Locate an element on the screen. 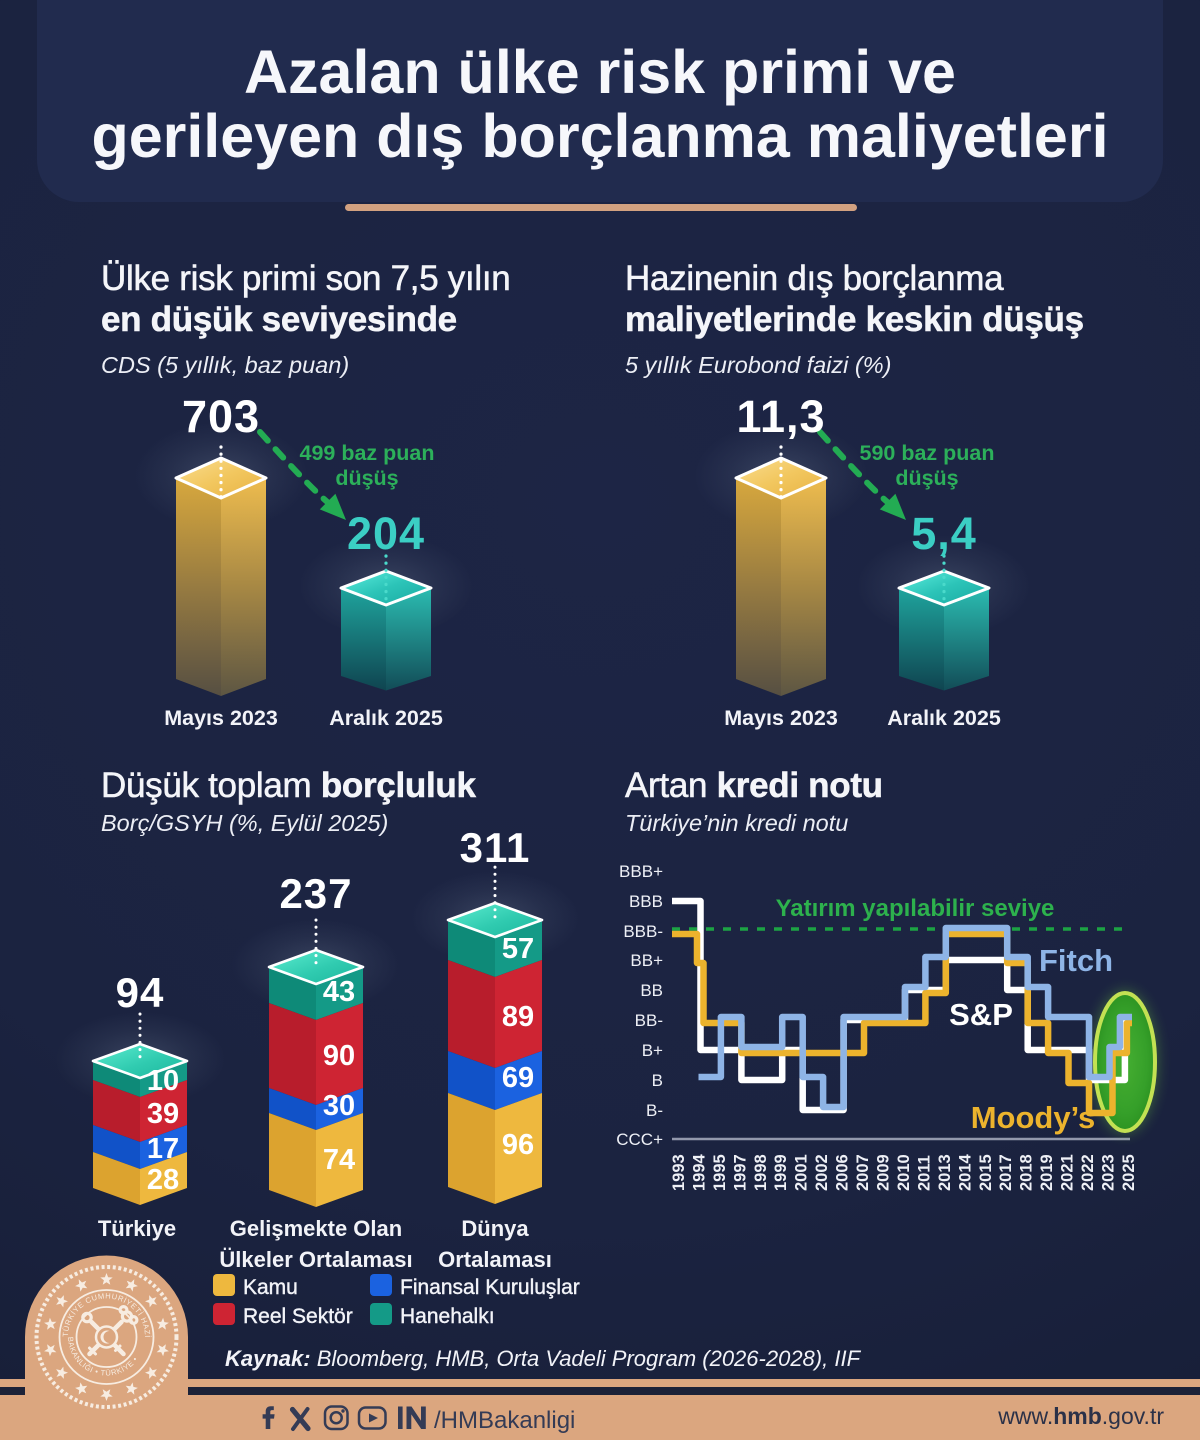 The width and height of the screenshot is (1200, 1440). svg-text: 2018 is located at coordinates (1027, 1172).